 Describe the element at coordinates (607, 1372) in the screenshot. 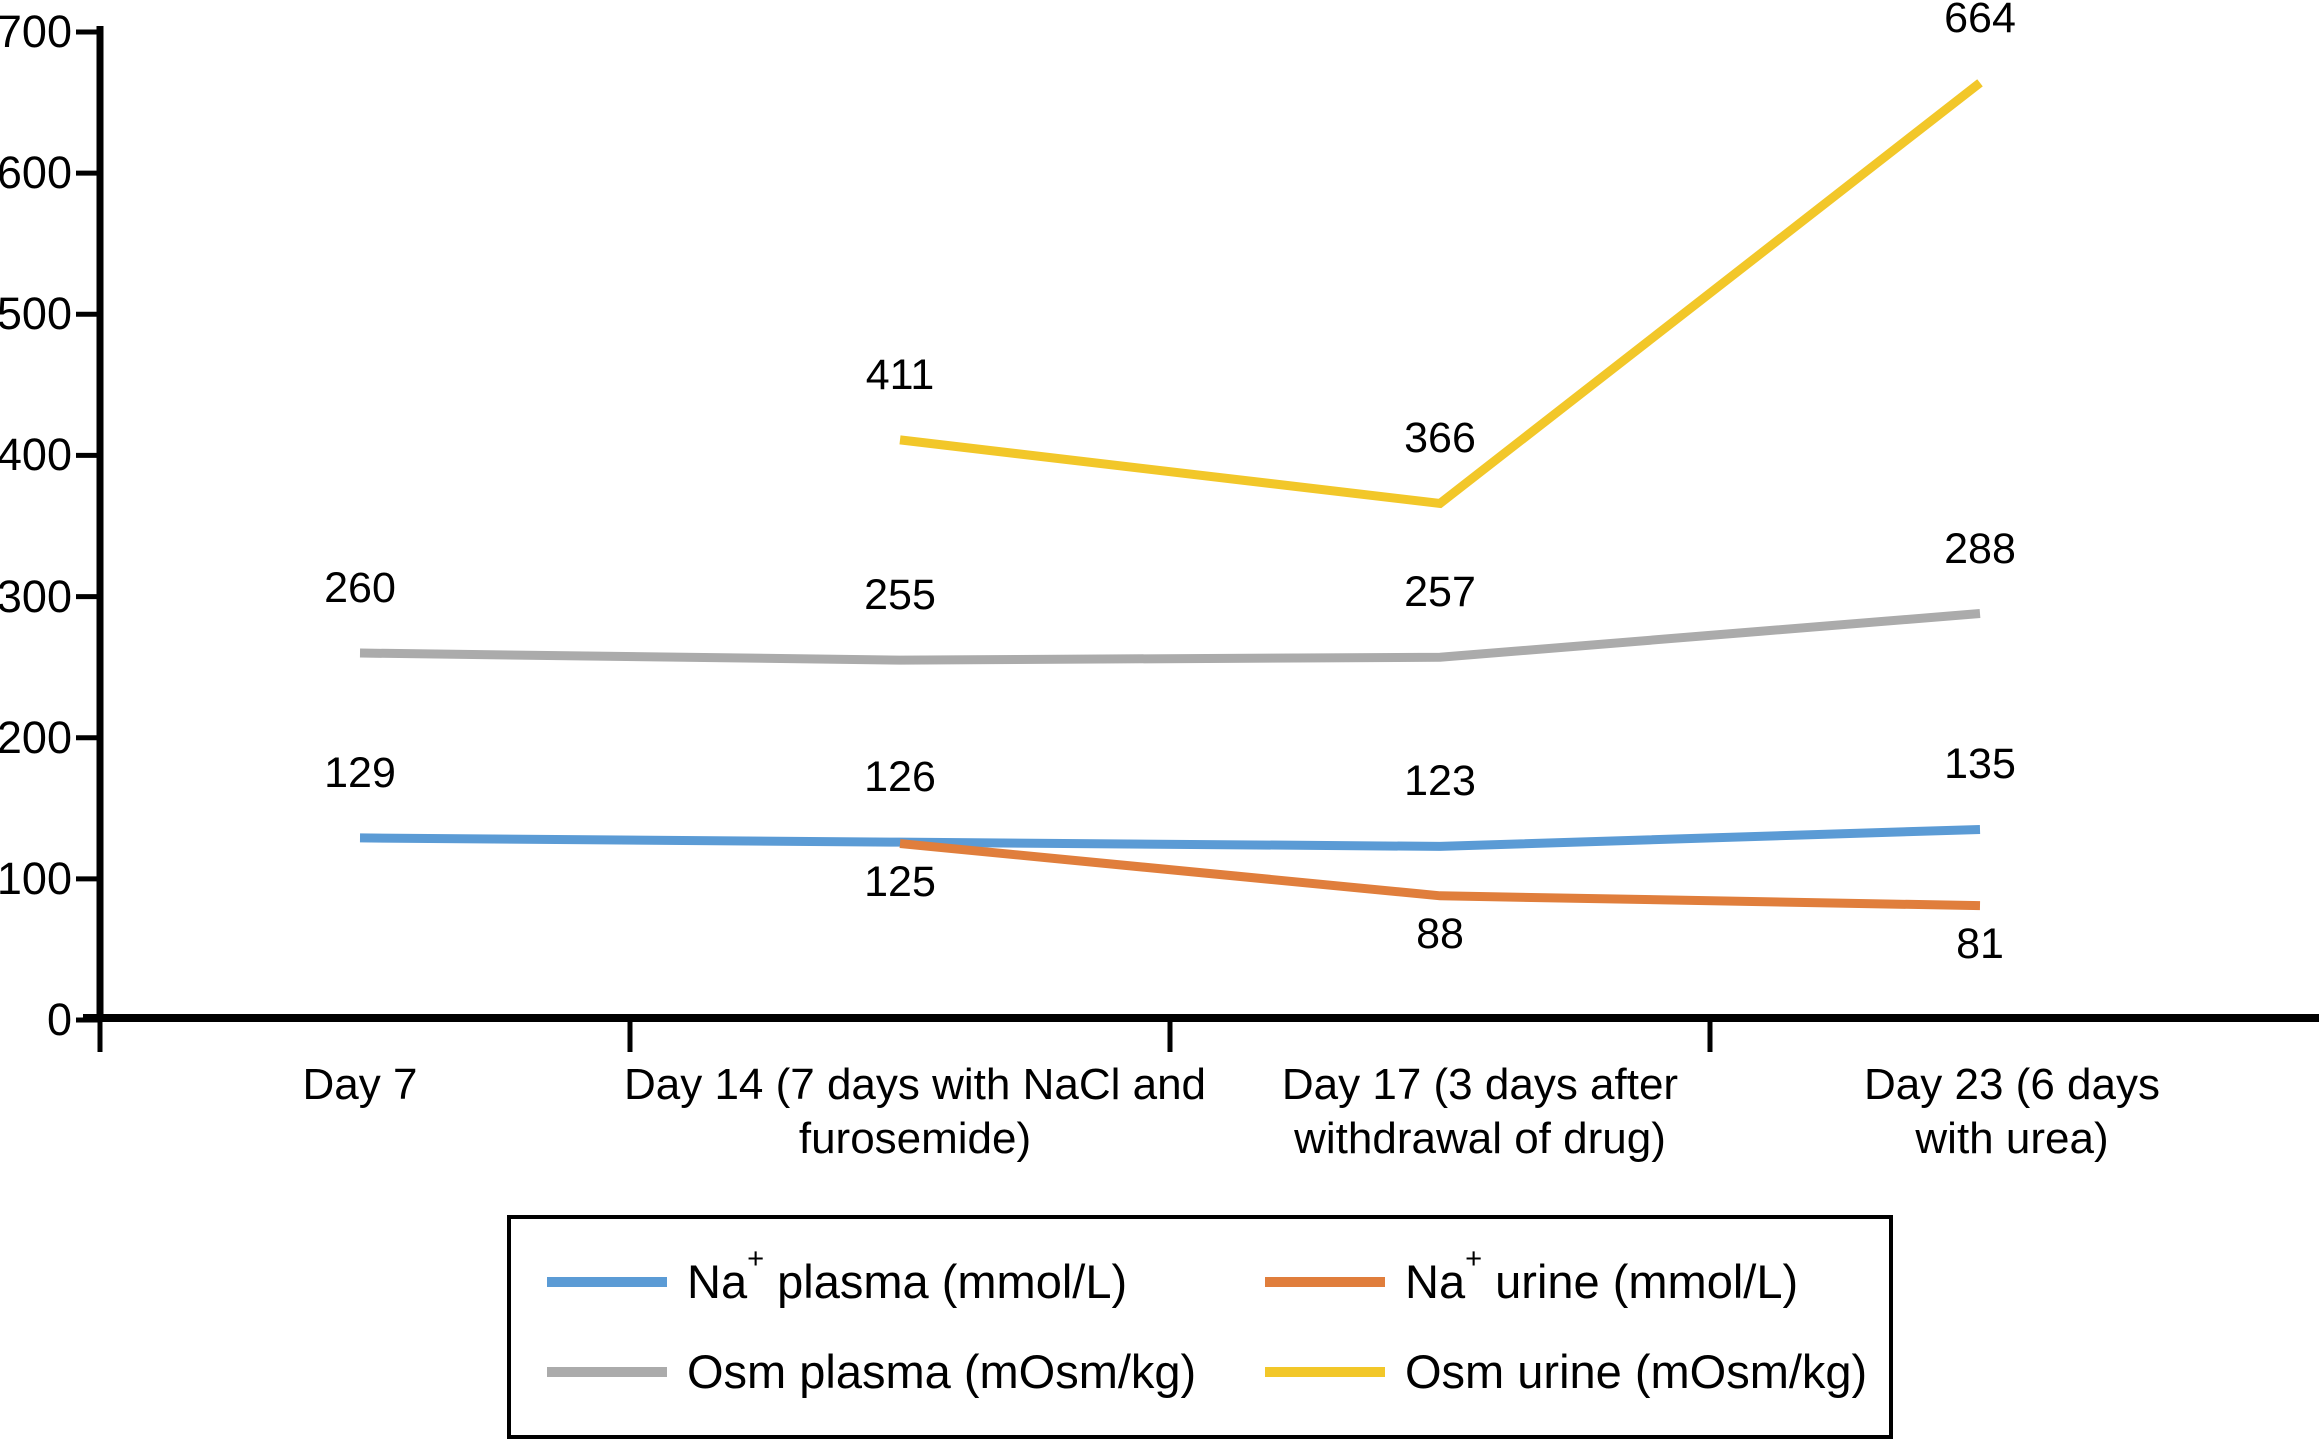

I see `legend-swatch-osm-plasma` at that location.